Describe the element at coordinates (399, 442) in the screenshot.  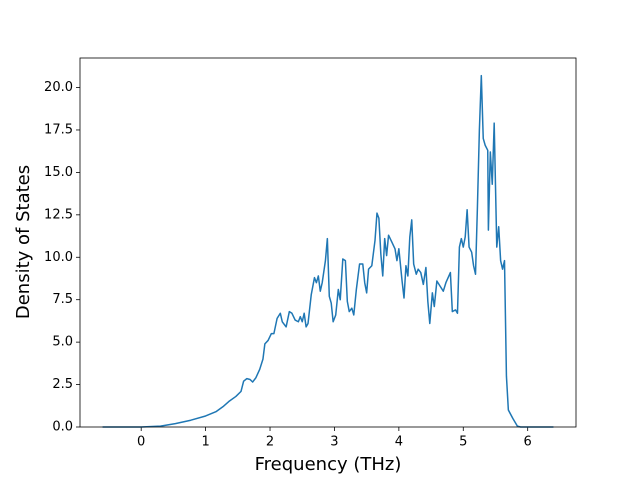
I see `x-tick-label: 4` at that location.